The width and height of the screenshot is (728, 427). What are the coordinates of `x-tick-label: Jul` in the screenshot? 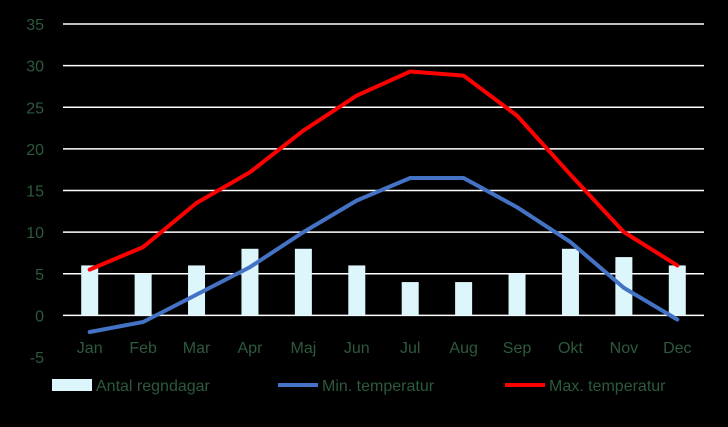 It's located at (410, 348).